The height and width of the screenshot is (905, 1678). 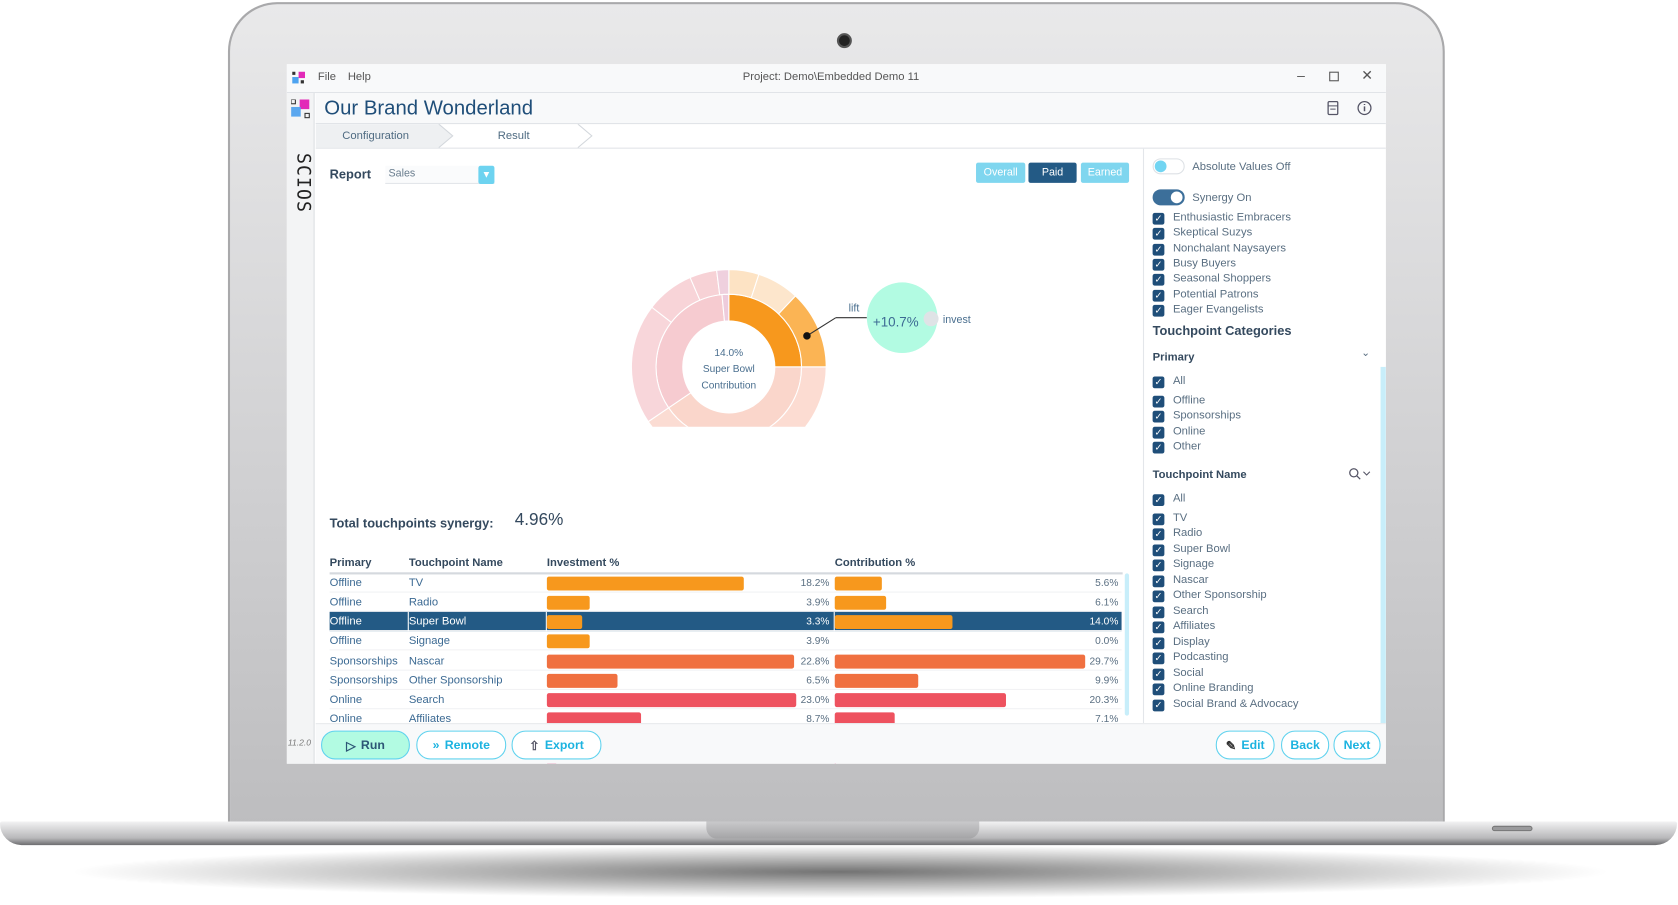 I want to click on dropdown-arrow-icon: ▼, so click(x=486, y=174).